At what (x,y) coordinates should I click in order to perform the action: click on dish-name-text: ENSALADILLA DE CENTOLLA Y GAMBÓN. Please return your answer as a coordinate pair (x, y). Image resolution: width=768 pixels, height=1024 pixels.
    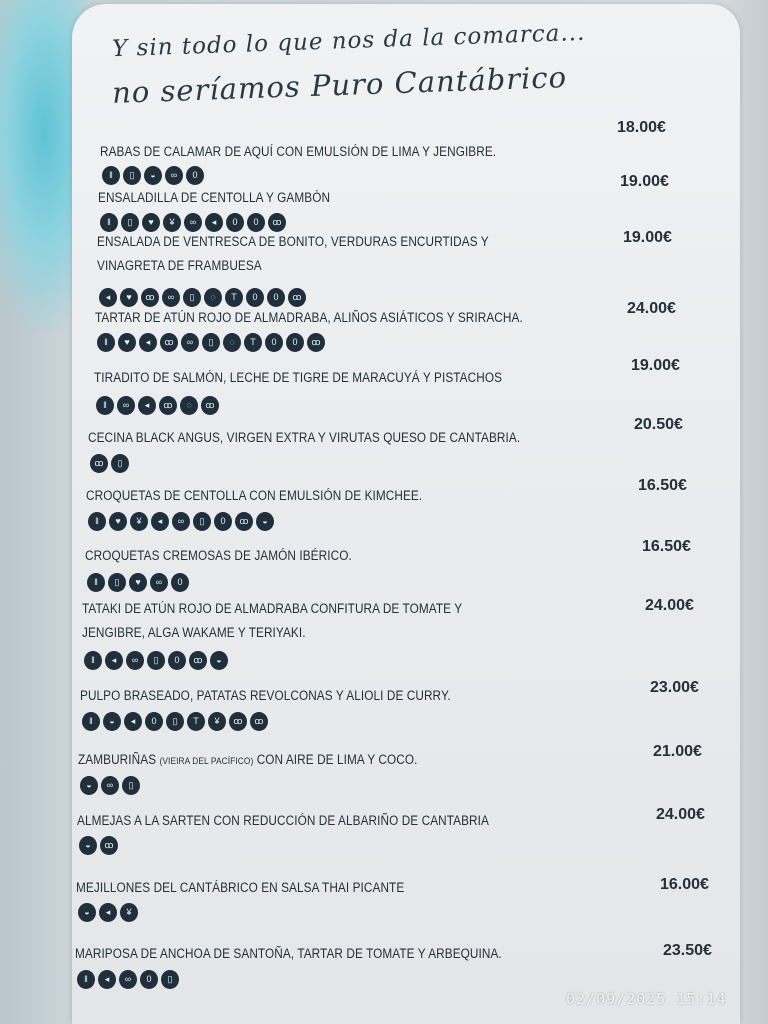
    Looking at the image, I should click on (214, 197).